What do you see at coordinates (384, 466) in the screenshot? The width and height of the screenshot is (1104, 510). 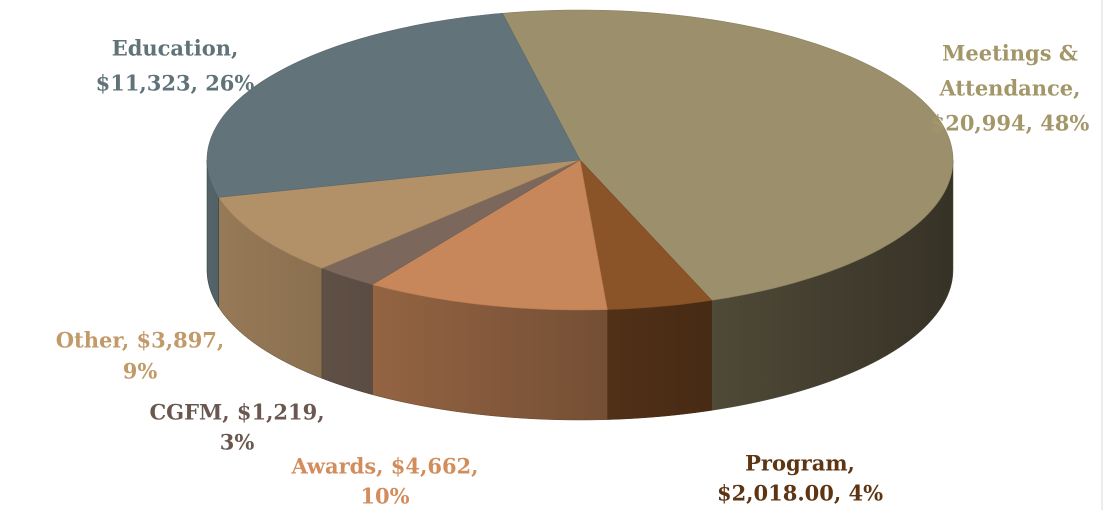 I see `data-label: Awards, $4,662,` at bounding box center [384, 466].